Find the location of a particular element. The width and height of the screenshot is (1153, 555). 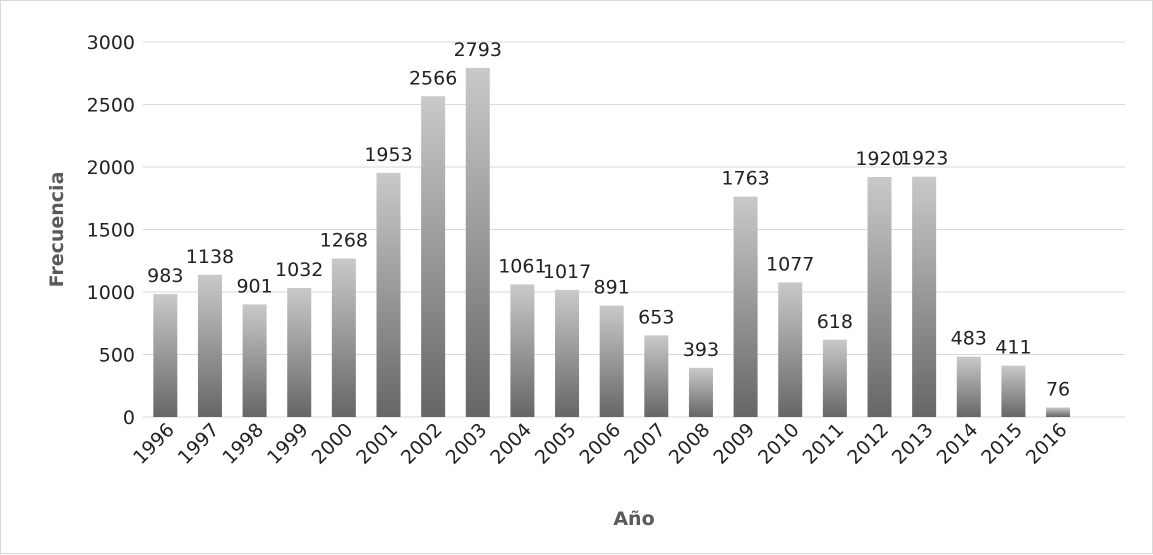

data-label: 483 is located at coordinates (969, 339).